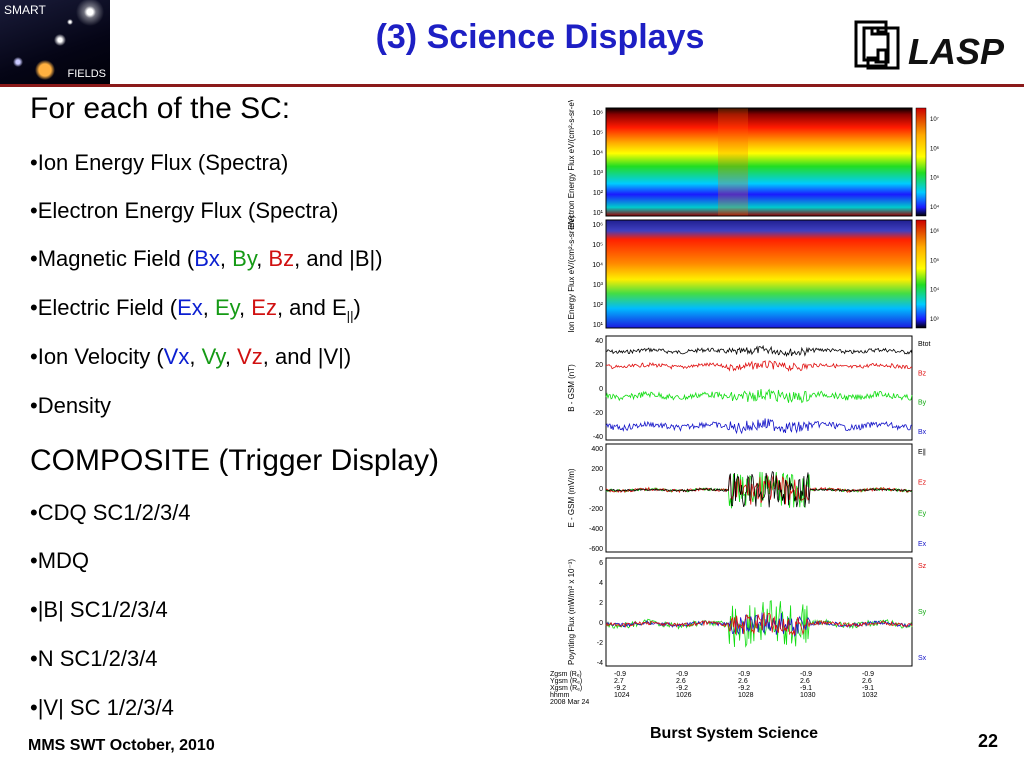  I want to click on electron-flux-ylabel: Electron Energy Flux eV/(cm²-s-sr-eV), so click(571, 165).